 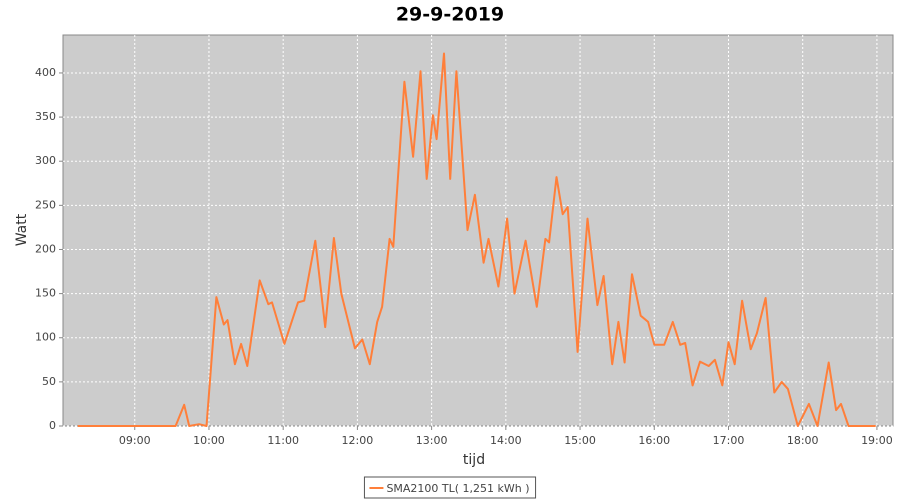 I want to click on legend-label: SMA2100 TL( 1,251 kWh ), so click(x=457, y=488).